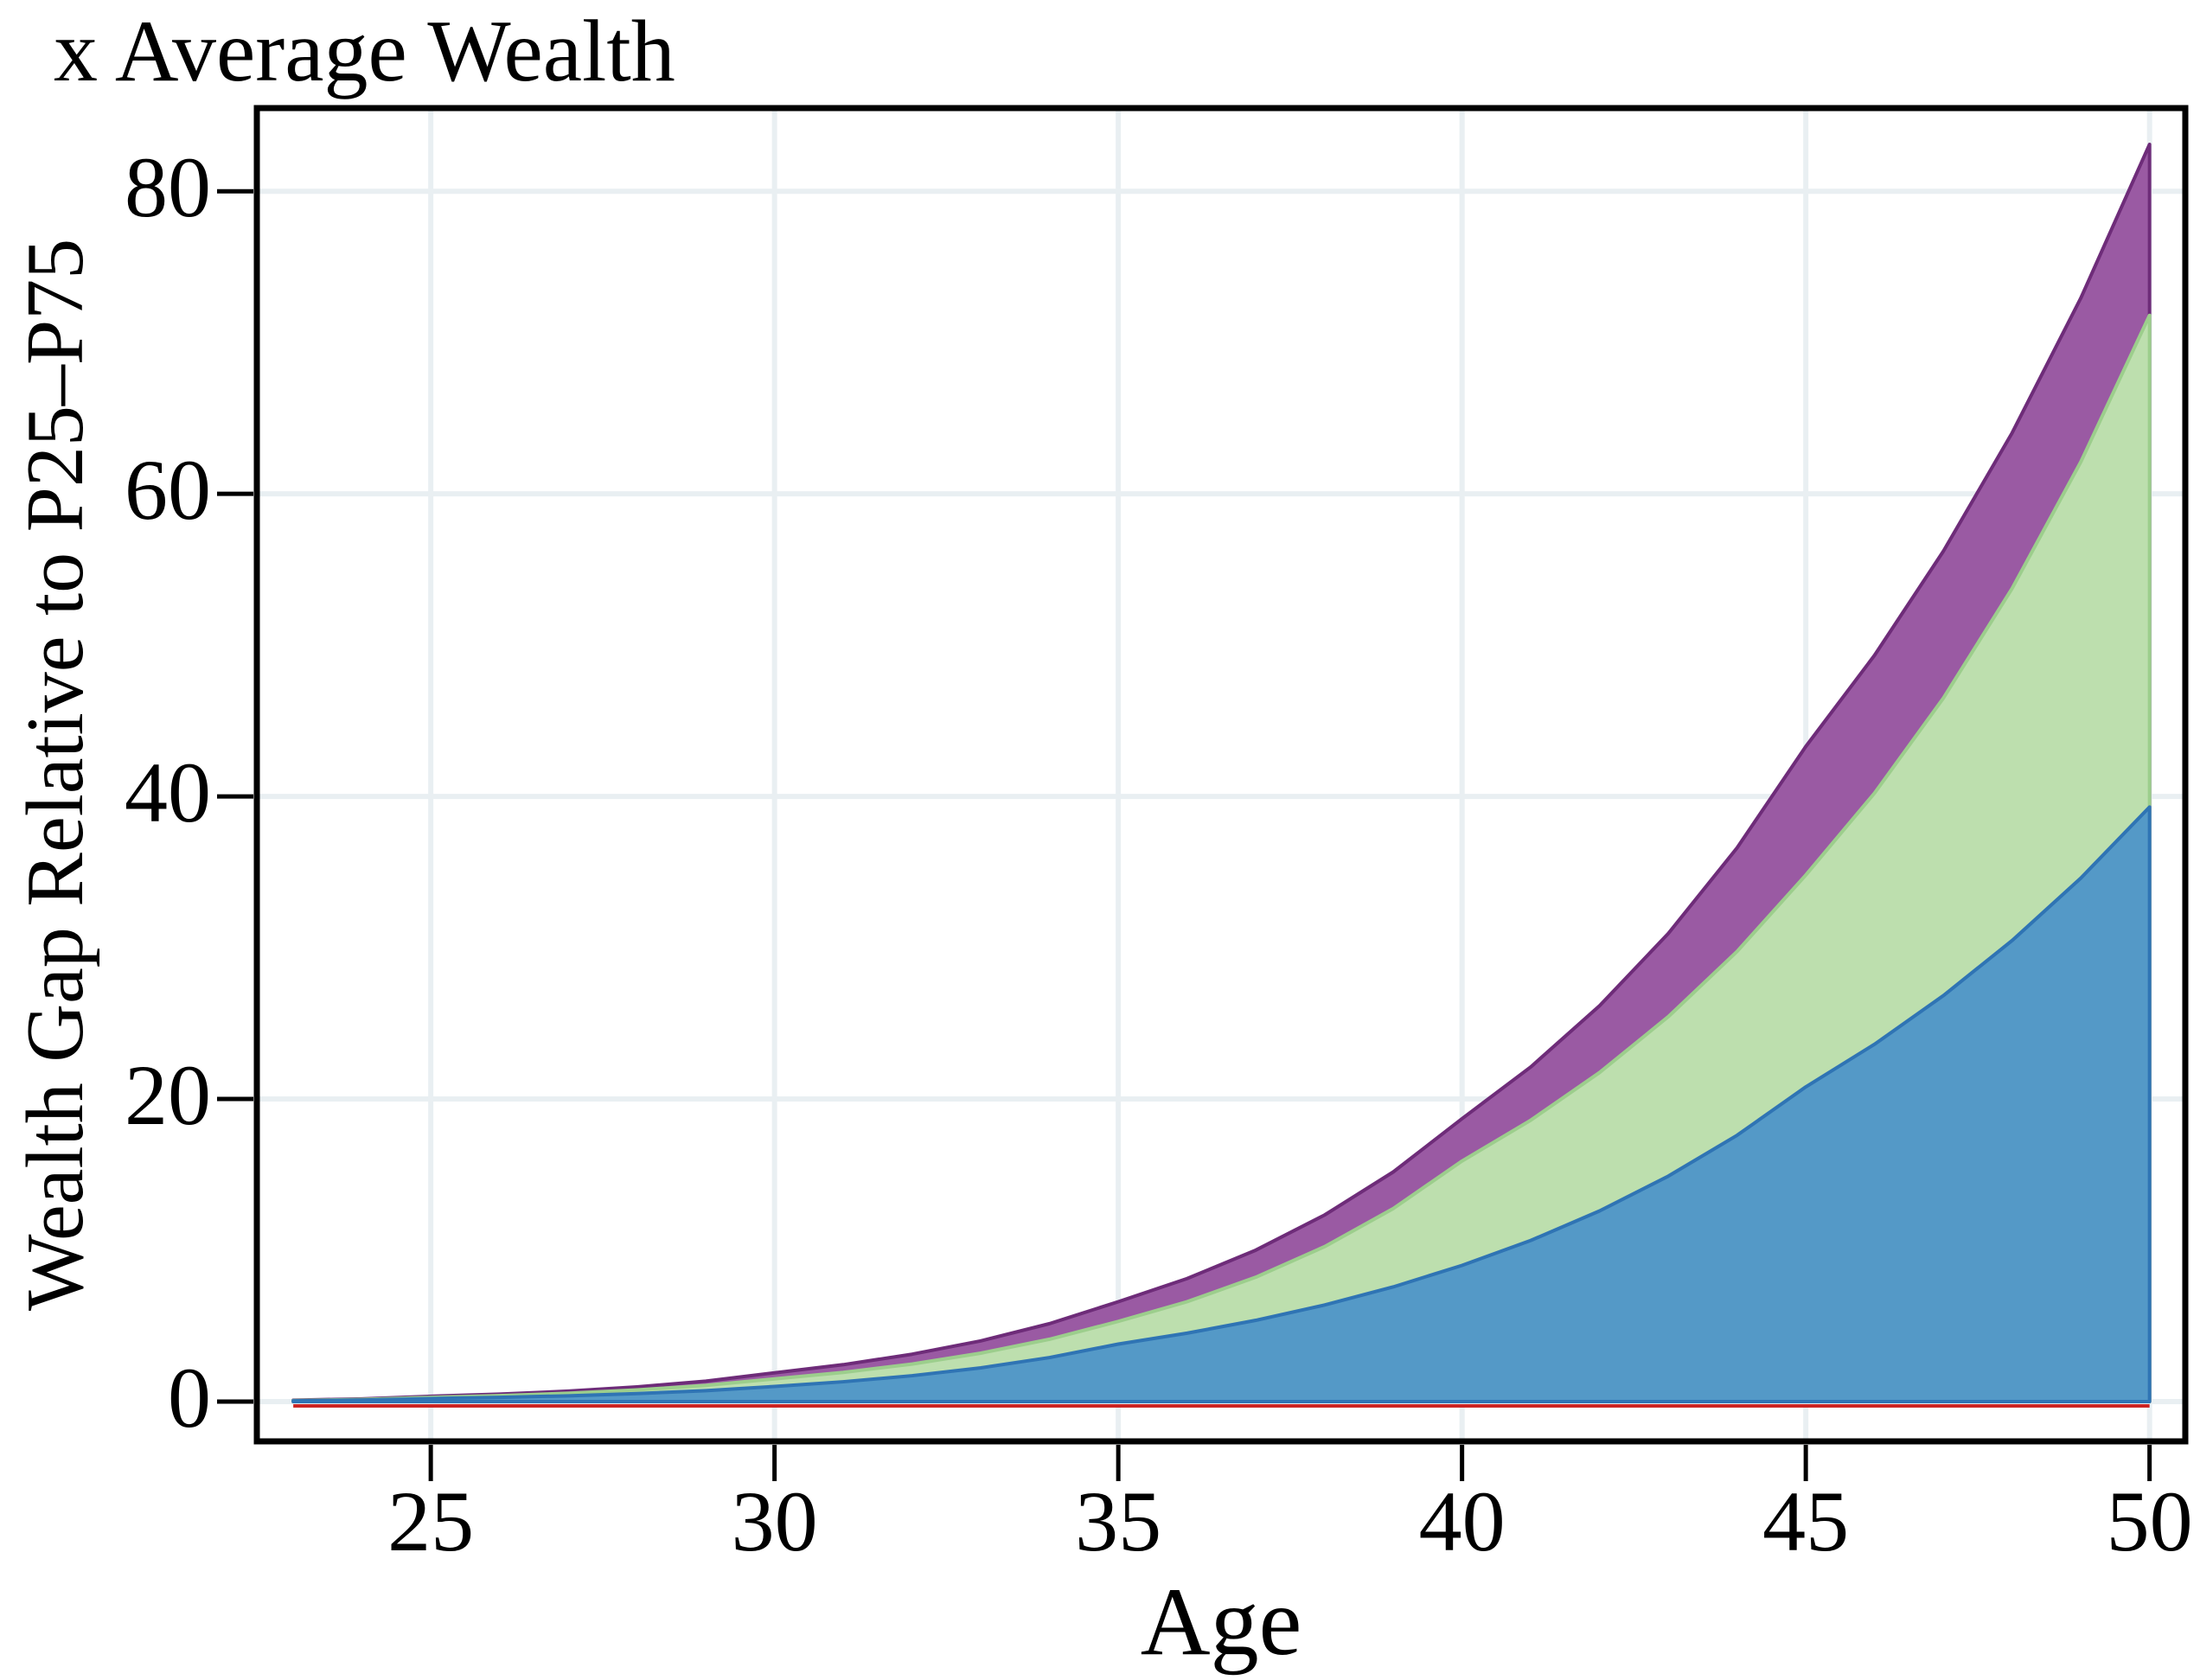  What do you see at coordinates (168, 792) in the screenshot?
I see `y-tick-label: 40` at bounding box center [168, 792].